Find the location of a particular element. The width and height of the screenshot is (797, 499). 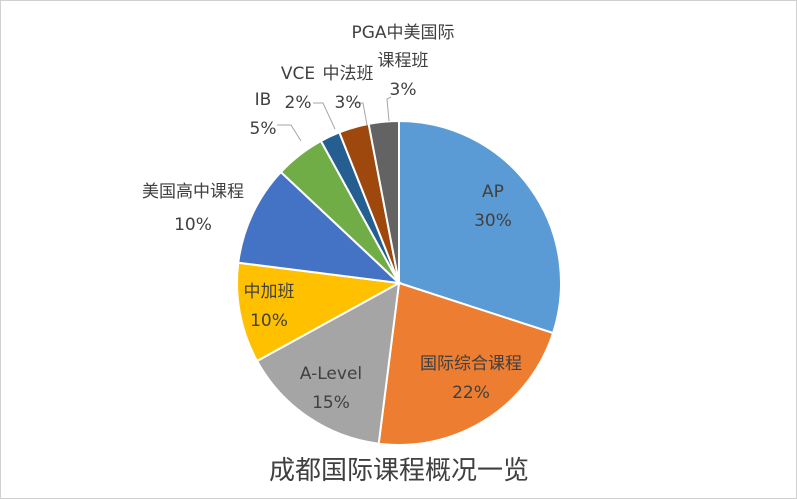

data-label-pct-item-7: 3% is located at coordinates (348, 103).